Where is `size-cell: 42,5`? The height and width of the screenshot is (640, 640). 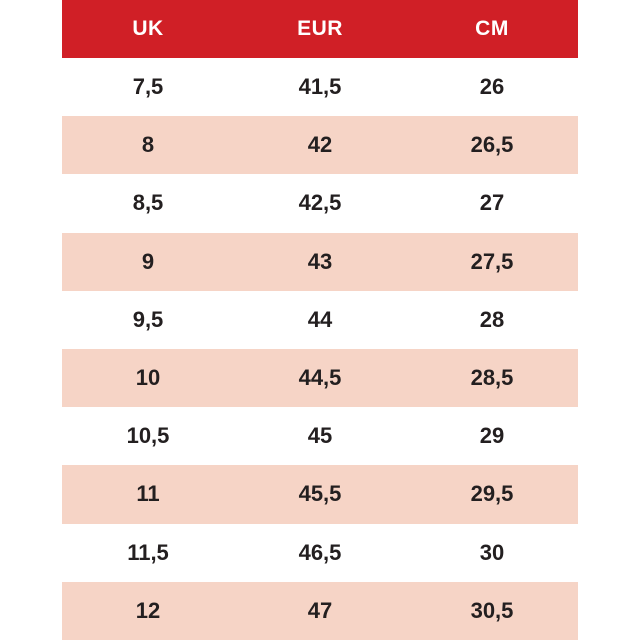 size-cell: 42,5 is located at coordinates (320, 203).